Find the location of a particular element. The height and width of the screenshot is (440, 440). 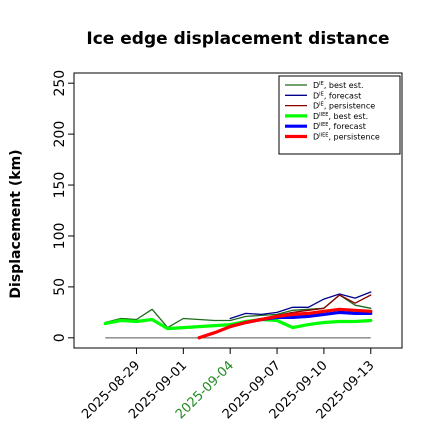

plot-series is located at coordinates (238, 315).